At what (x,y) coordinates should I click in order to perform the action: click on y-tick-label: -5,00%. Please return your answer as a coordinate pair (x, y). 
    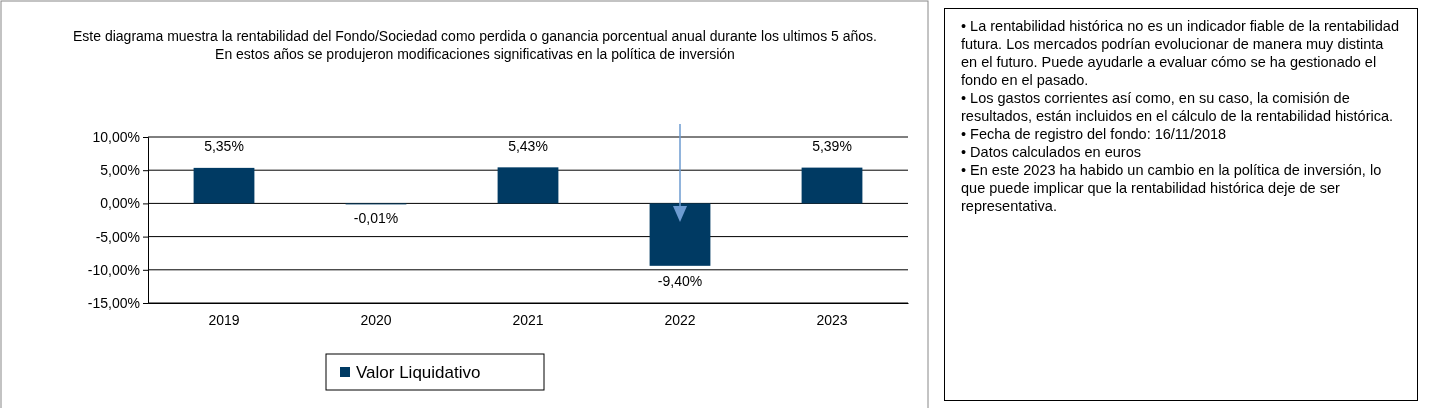
    Looking at the image, I should click on (117, 236).